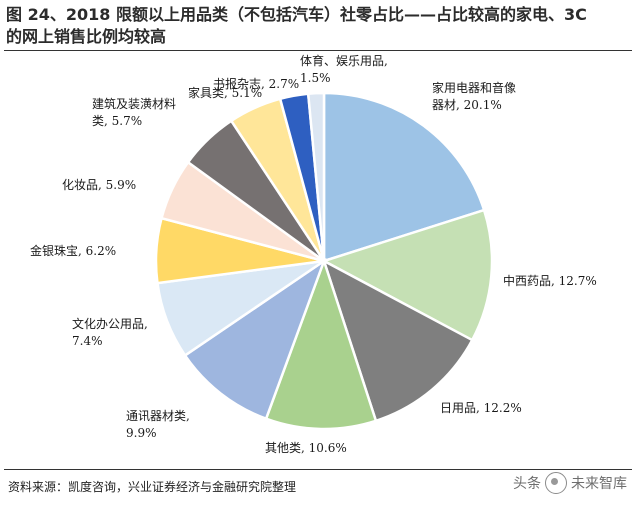 The width and height of the screenshot is (637, 505). I want to click on pie-slice-label: 金银珠宝, 6.2%, so click(73, 250).